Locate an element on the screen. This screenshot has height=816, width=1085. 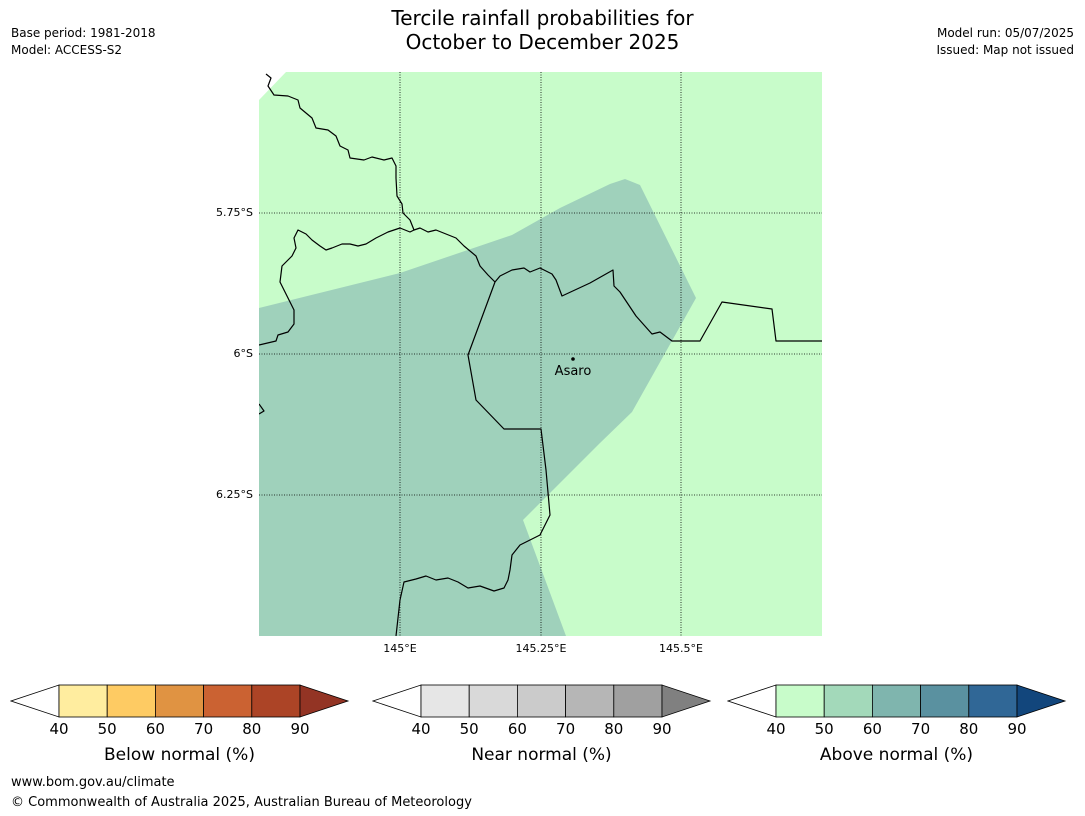
base-period-text: Base period: 1981-2018 is located at coordinates (83, 33).